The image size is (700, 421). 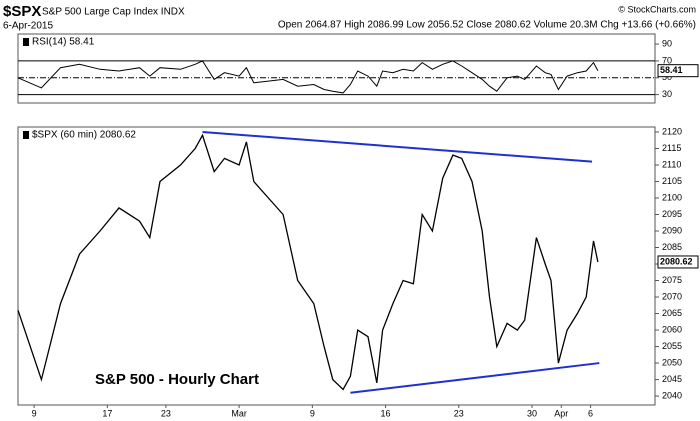 What do you see at coordinates (672, 197) in the screenshot?
I see `y-tick-label: 2100` at bounding box center [672, 197].